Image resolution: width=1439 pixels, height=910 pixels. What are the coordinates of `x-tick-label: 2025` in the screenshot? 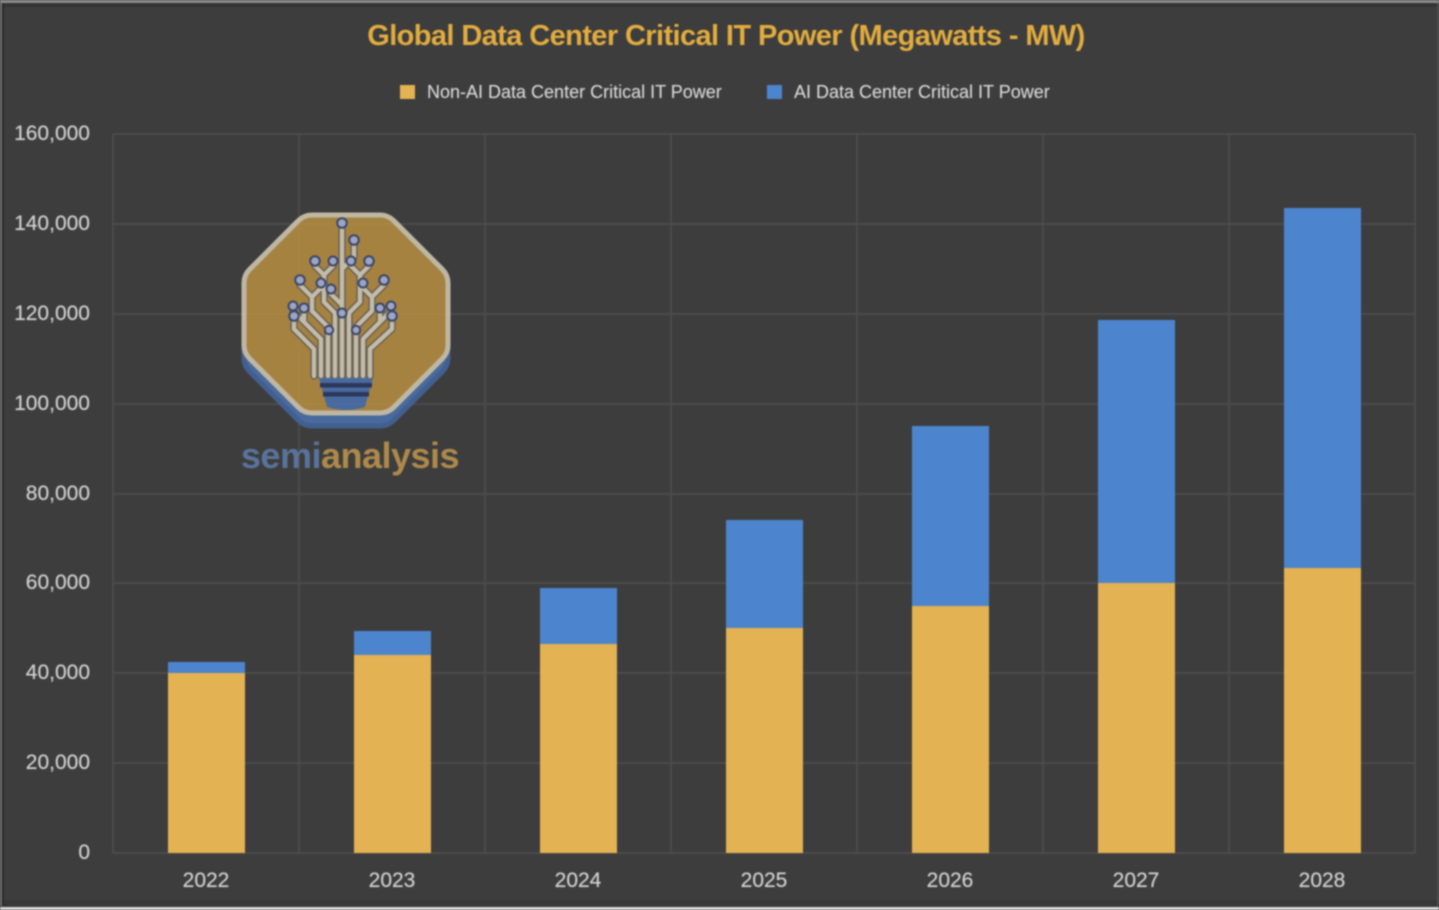 It's located at (764, 880).